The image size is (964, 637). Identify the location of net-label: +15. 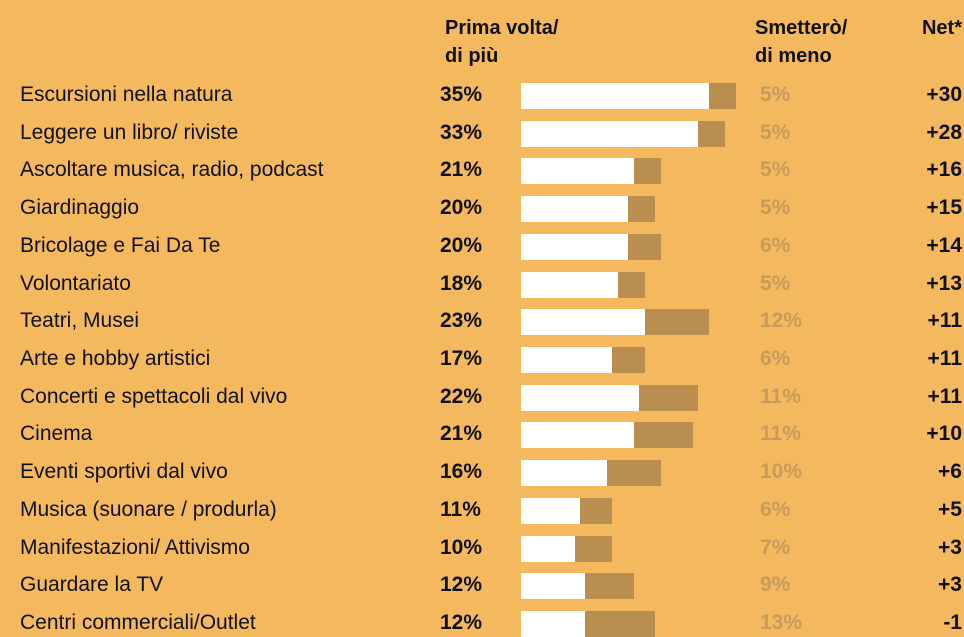
(944, 208).